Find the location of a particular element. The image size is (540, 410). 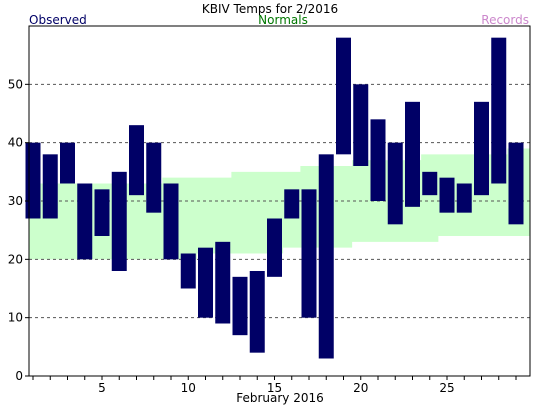

x-tick-label: 5 is located at coordinates (102, 388).